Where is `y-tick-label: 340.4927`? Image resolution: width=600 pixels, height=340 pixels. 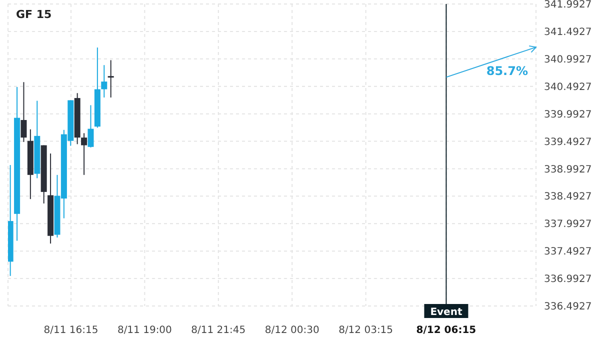
y-tick-label: 340.4927 is located at coordinates (568, 87).